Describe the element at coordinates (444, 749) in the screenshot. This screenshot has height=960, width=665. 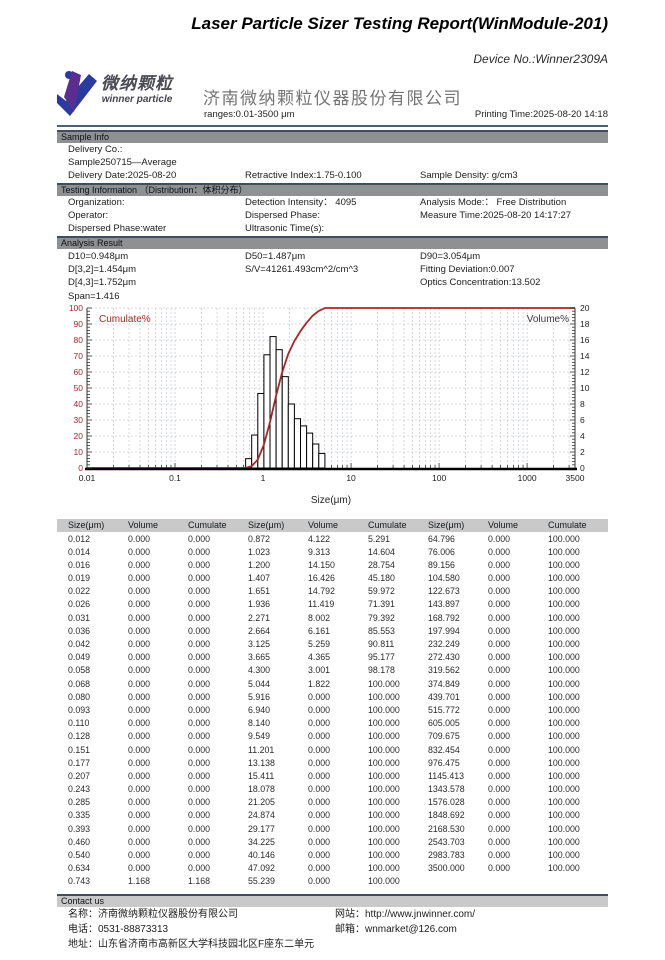
I see `table-cell: 832.454` at that location.